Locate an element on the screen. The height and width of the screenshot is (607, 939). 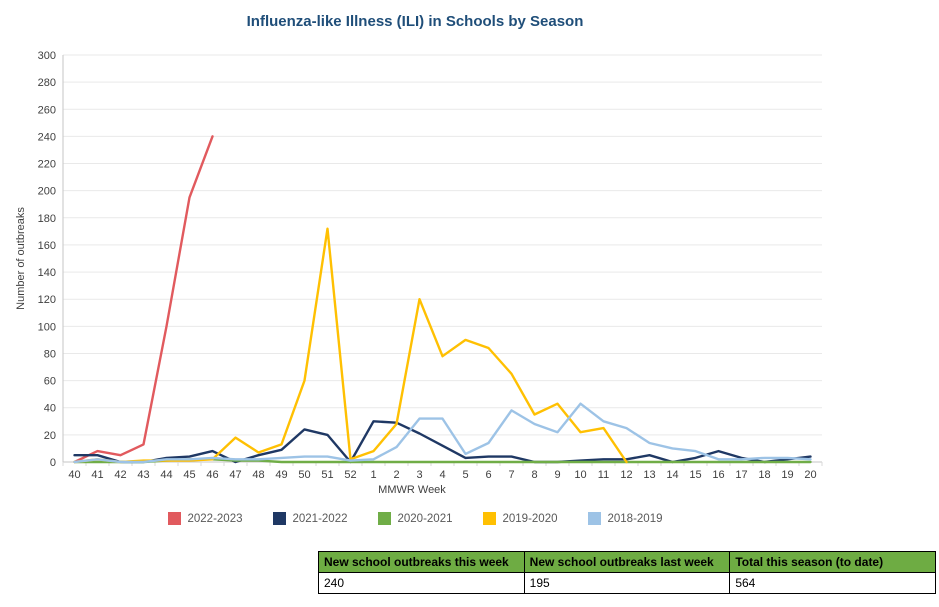
y-tick-label: 260 is located at coordinates (47, 110).